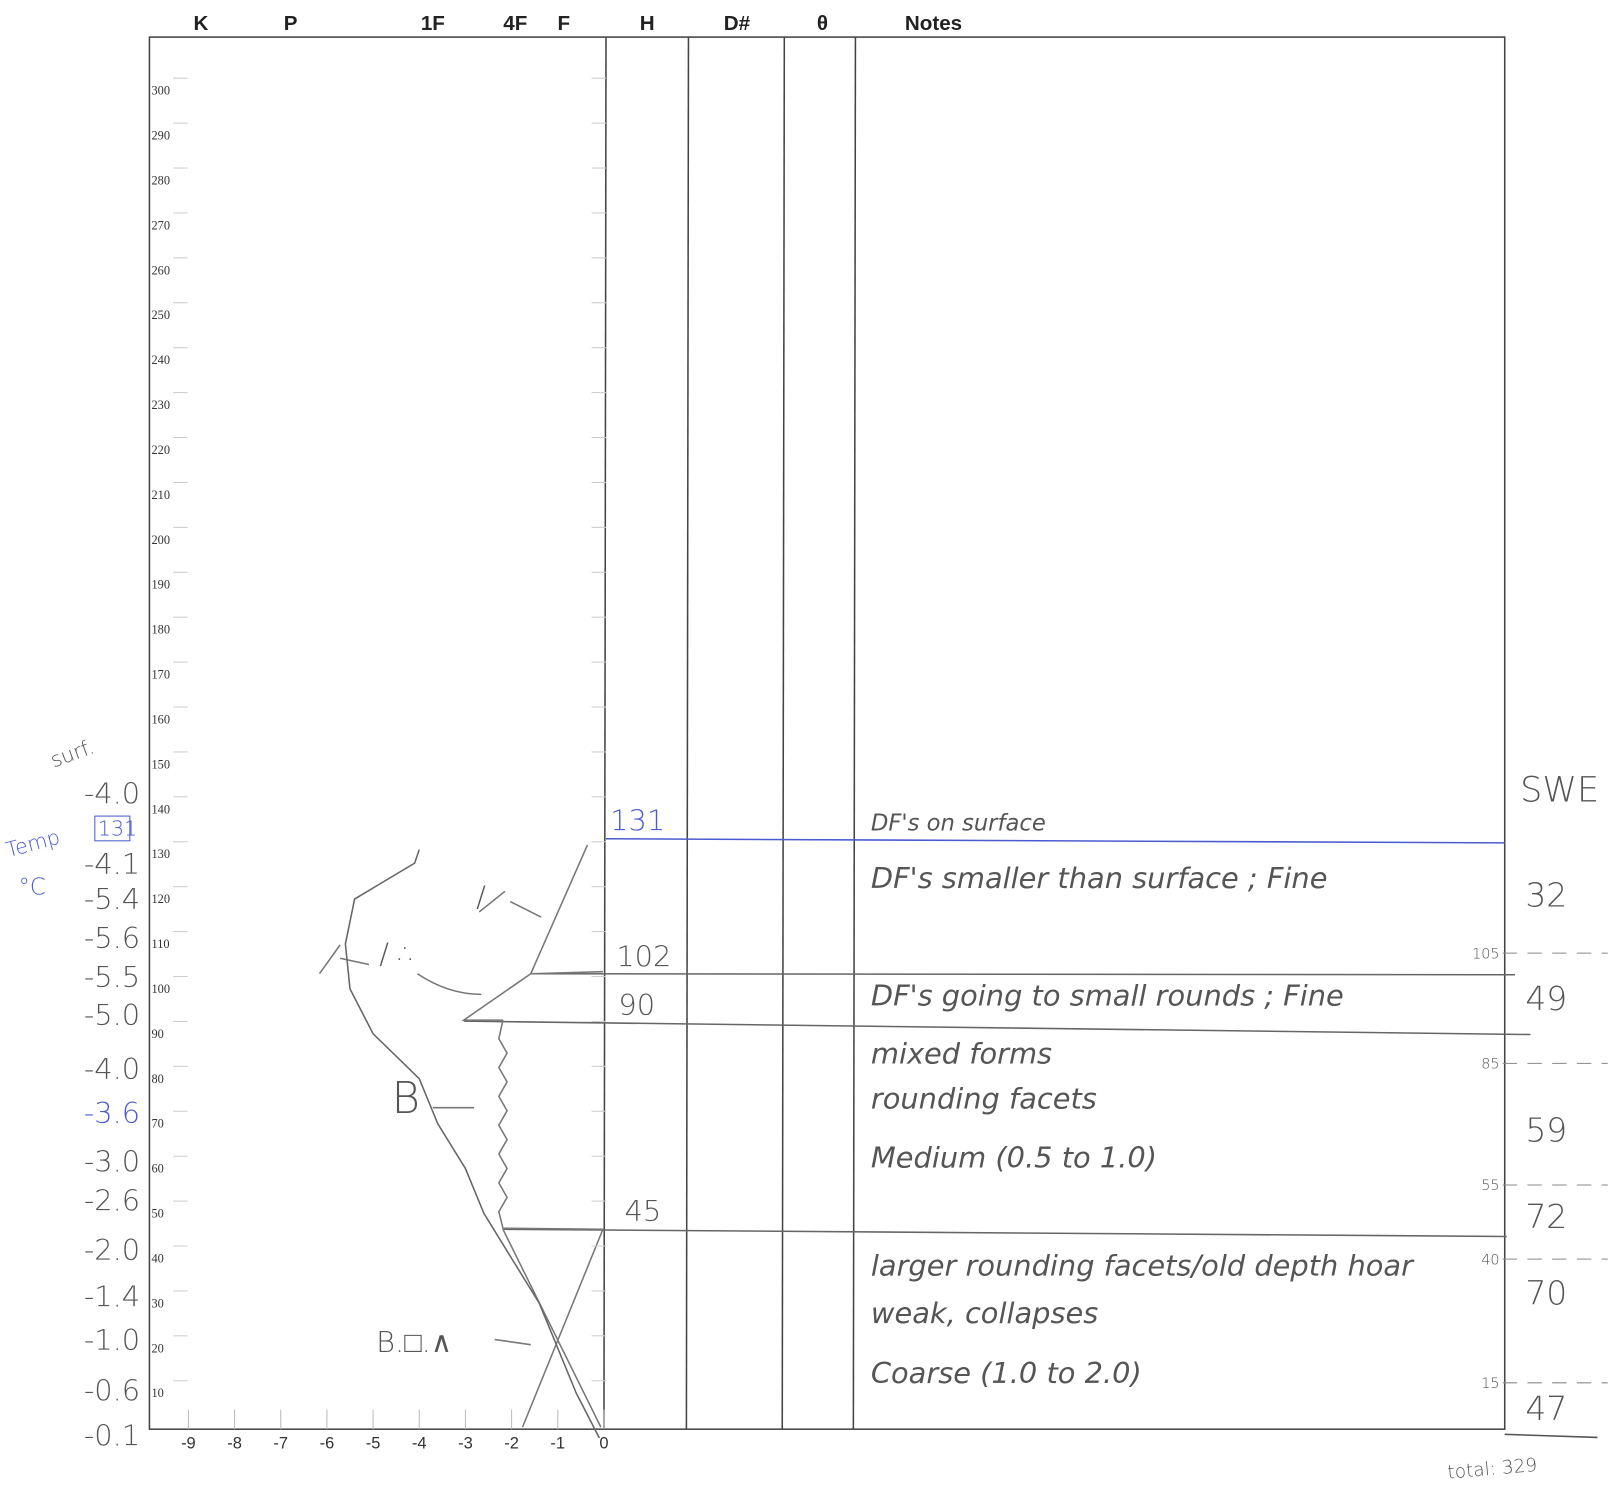 This screenshot has width=1615, height=1491. Describe the element at coordinates (161, 270) in the screenshot. I see `height-tick-label: 260` at that location.